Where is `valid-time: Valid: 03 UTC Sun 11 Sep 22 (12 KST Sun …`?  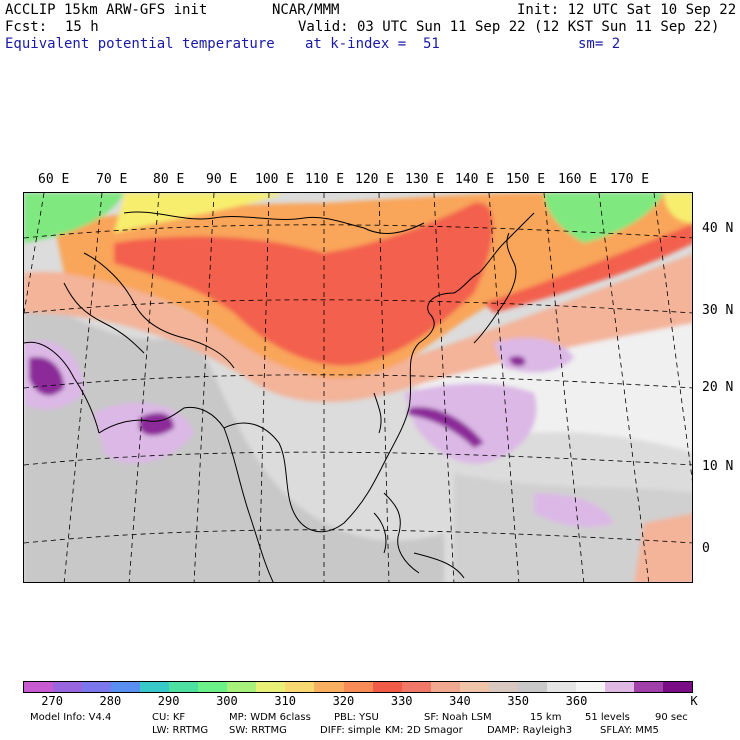 valid-time: Valid: 03 UTC Sun 11 Sep 22 (12 KST Sun … is located at coordinates (509, 27).